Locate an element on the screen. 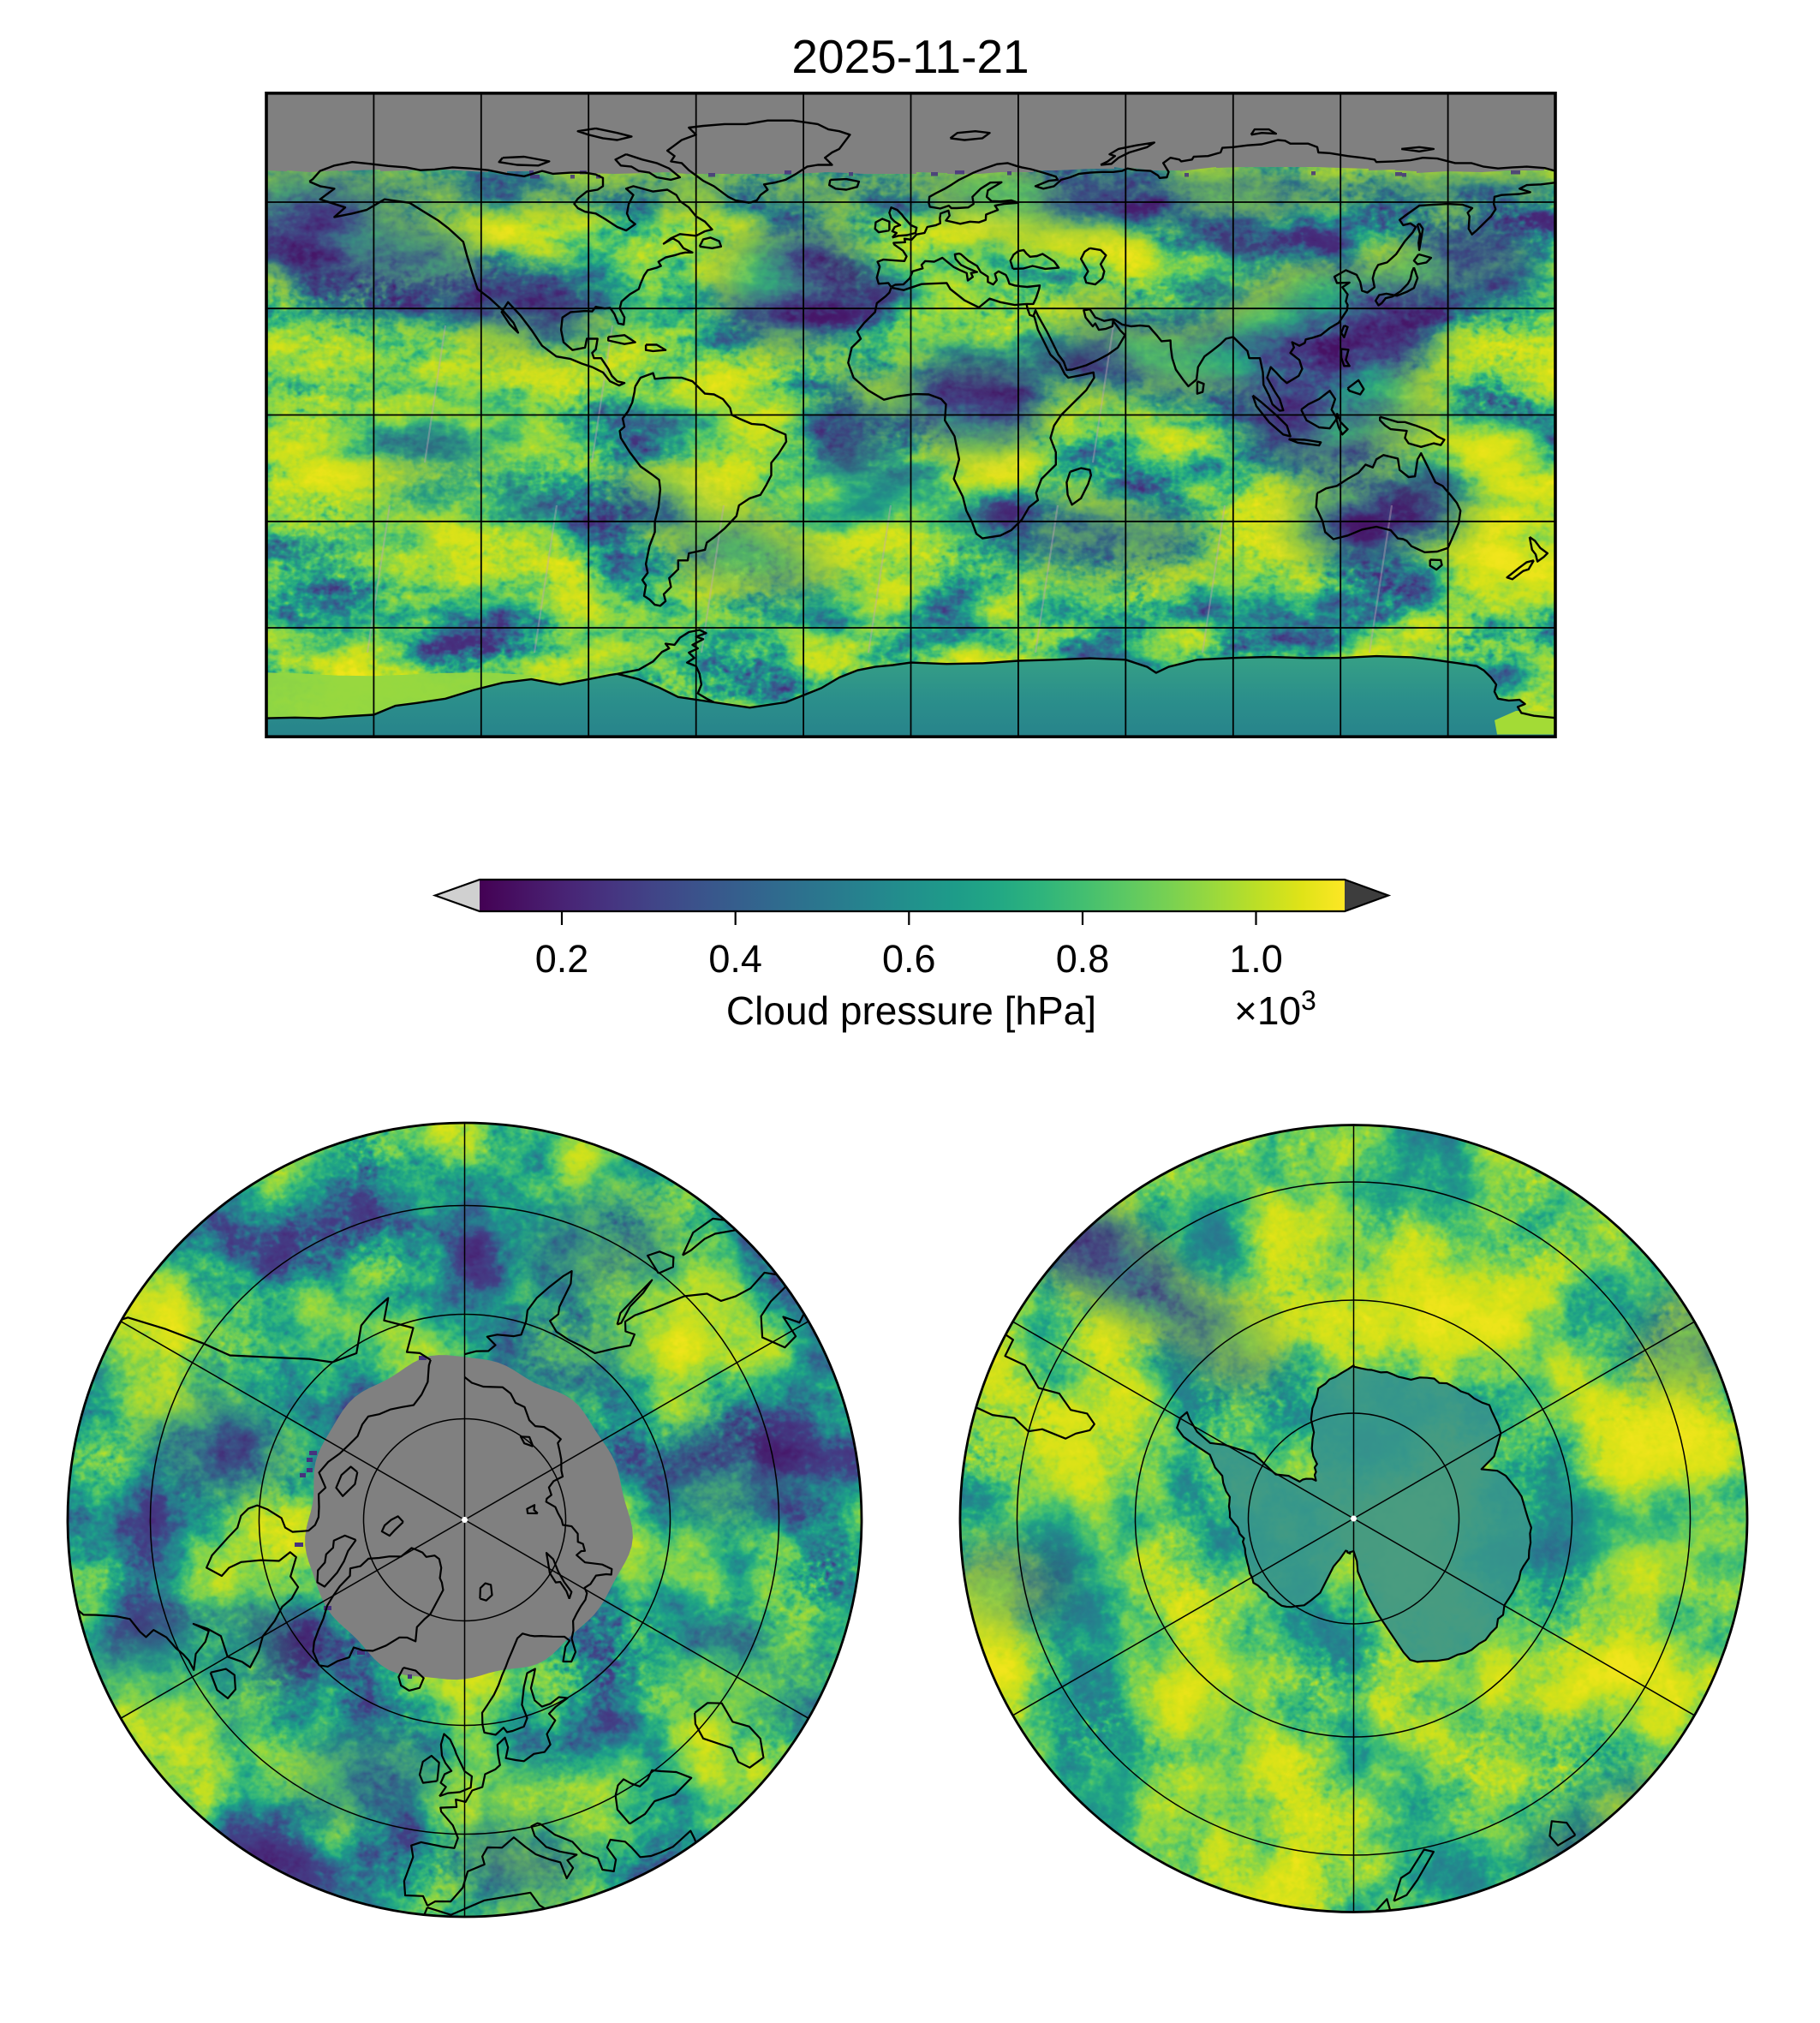 The height and width of the screenshot is (2023, 1820). svg-text: 2025-11-21 is located at coordinates (910, 56).